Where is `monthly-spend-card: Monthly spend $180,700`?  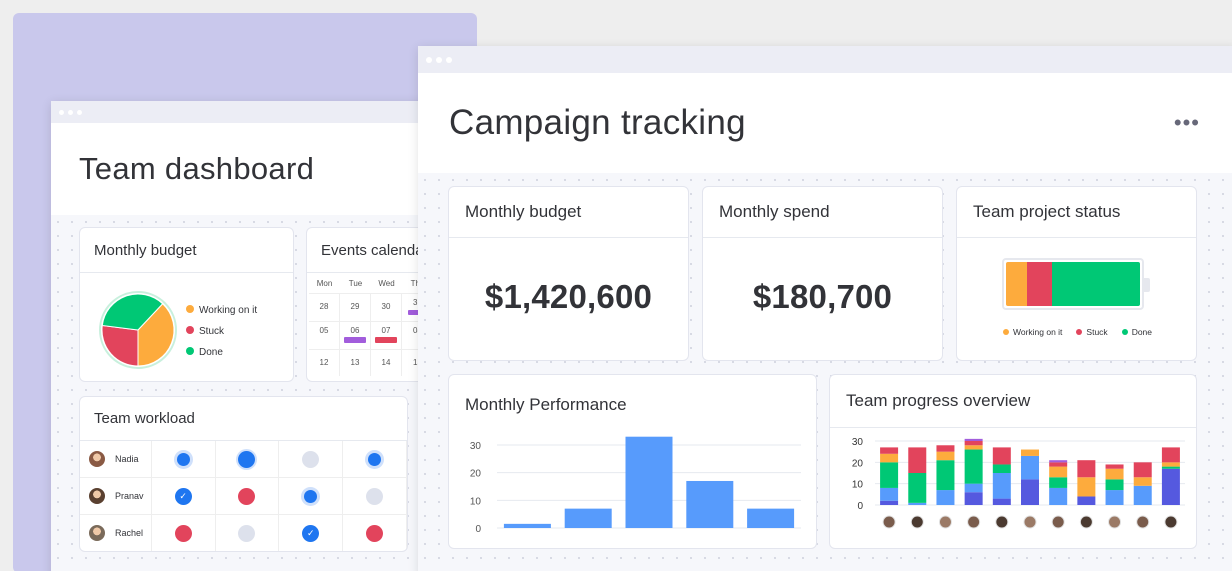 monthly-spend-card: Monthly spend $180,700 is located at coordinates (822, 273).